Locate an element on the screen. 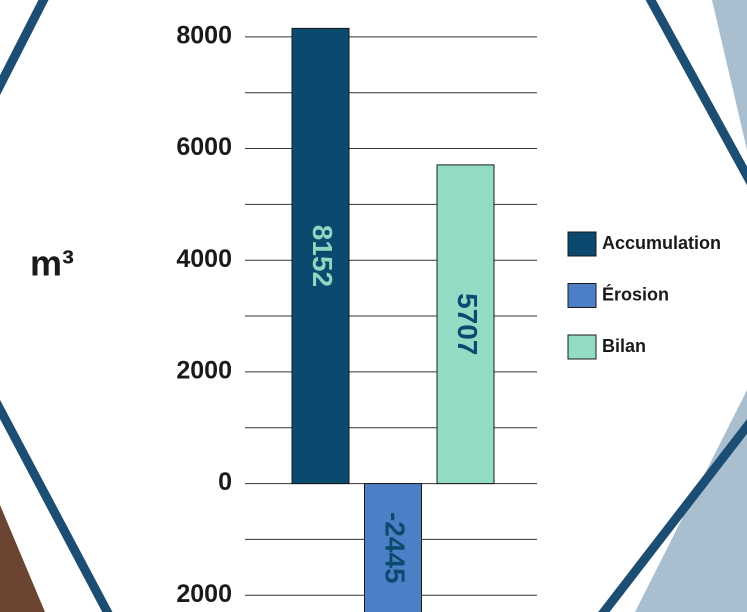  decor-photo is located at coordinates (22, 558).